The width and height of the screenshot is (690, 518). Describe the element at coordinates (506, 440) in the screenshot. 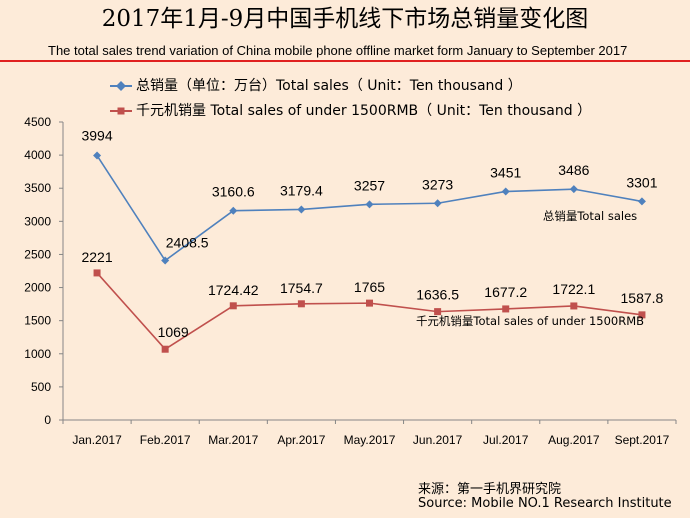

I see `x-tick-label: Jul.2017` at that location.